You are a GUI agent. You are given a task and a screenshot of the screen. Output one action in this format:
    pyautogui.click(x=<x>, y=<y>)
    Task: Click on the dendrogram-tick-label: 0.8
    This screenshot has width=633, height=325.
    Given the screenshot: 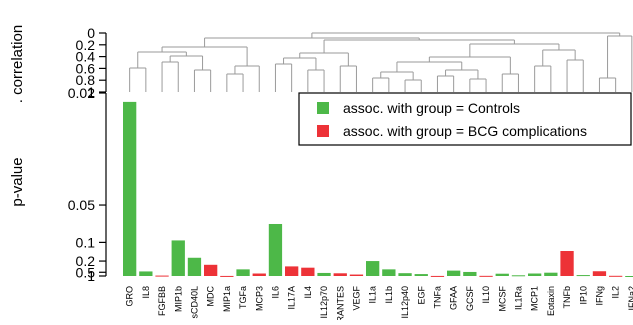 What is the action you would take?
    pyautogui.click(x=86, y=80)
    